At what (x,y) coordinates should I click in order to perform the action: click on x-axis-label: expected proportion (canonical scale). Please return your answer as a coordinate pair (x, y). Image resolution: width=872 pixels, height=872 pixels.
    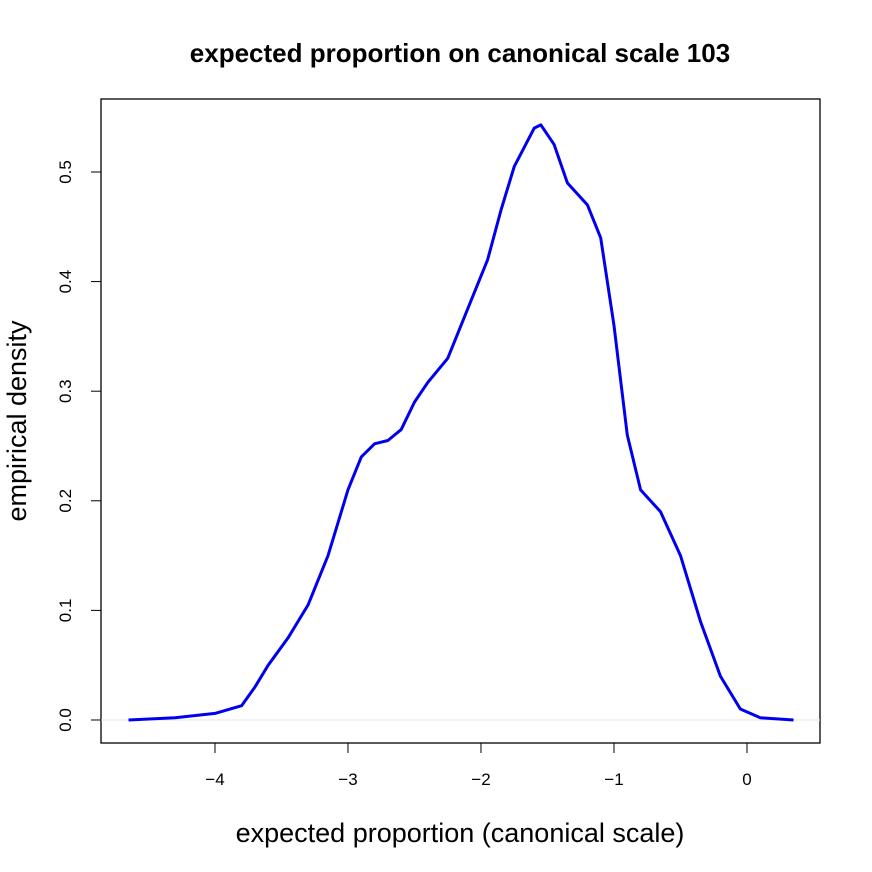
    Looking at the image, I should click on (460, 833).